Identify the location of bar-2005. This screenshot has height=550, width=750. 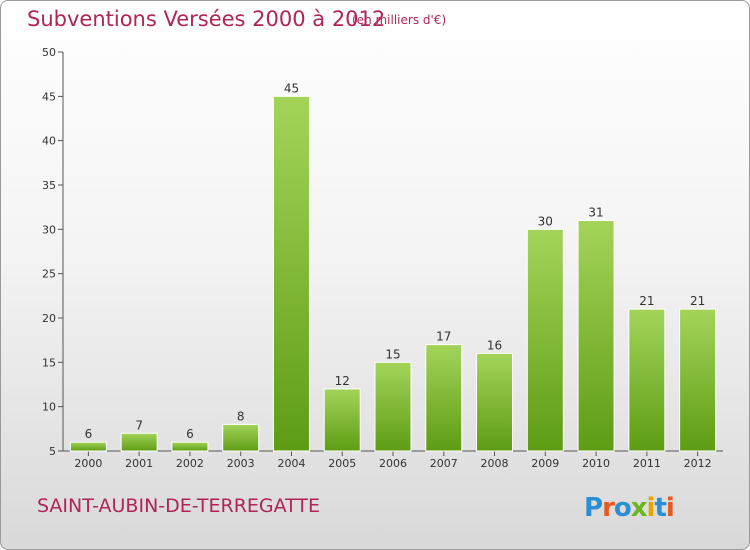
(342, 420).